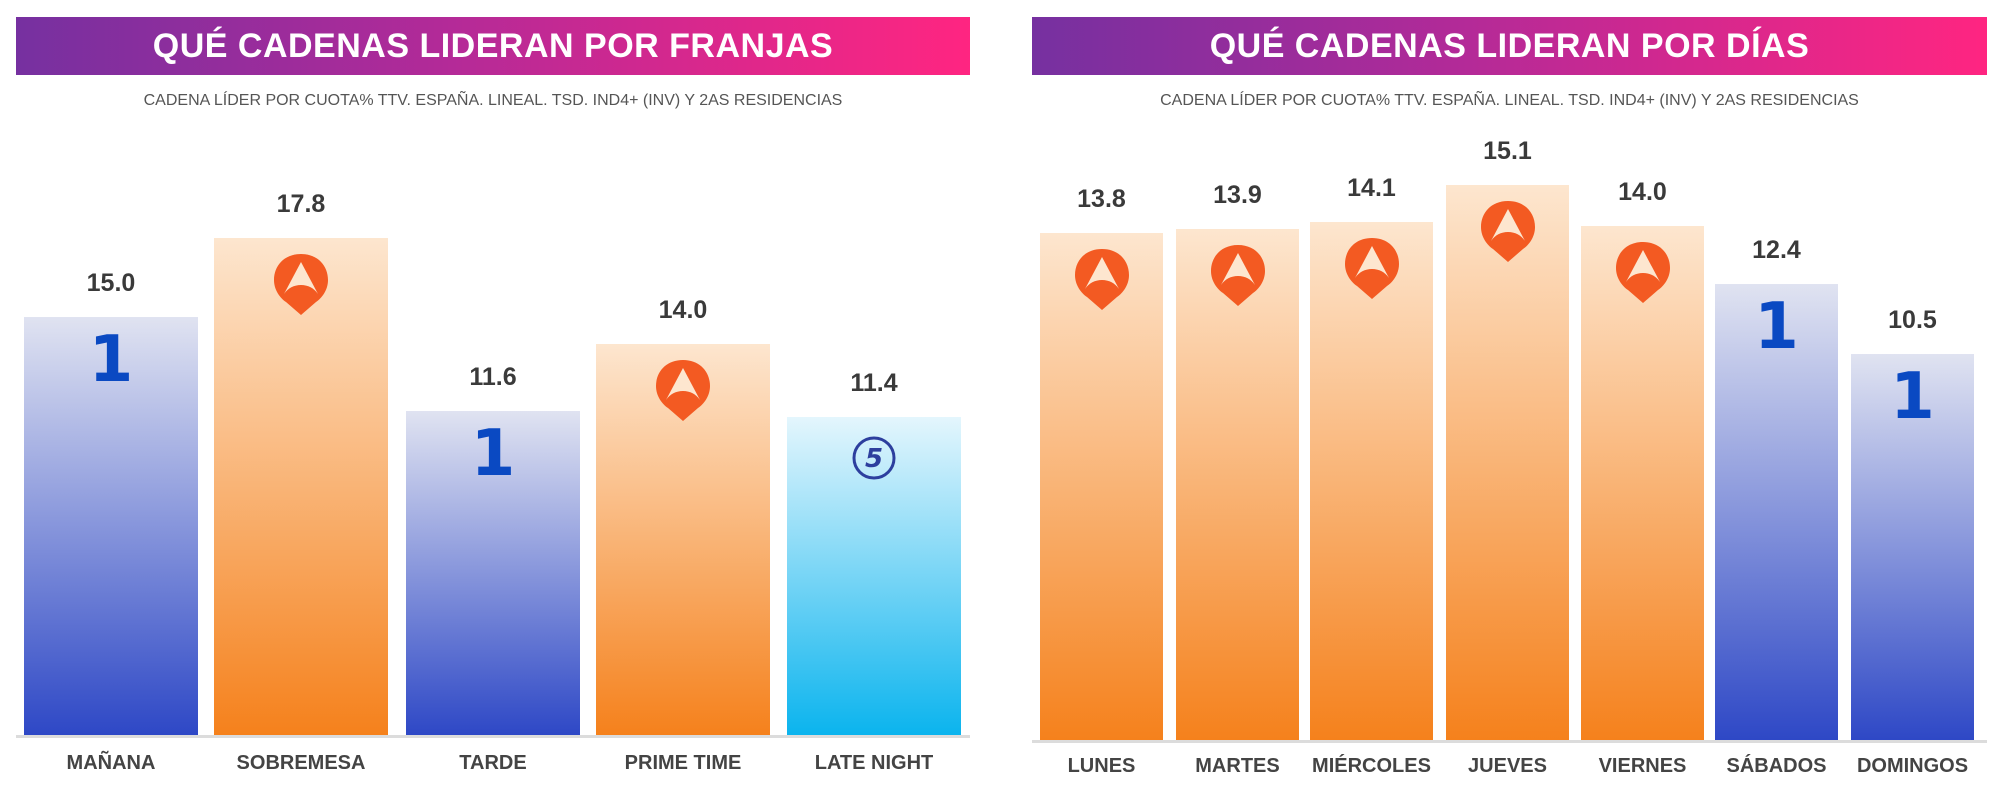 This screenshot has height=805, width=2000. I want to click on chart-title: QUÉ CADENAS LIDERAN POR FRANJAS, so click(493, 46).